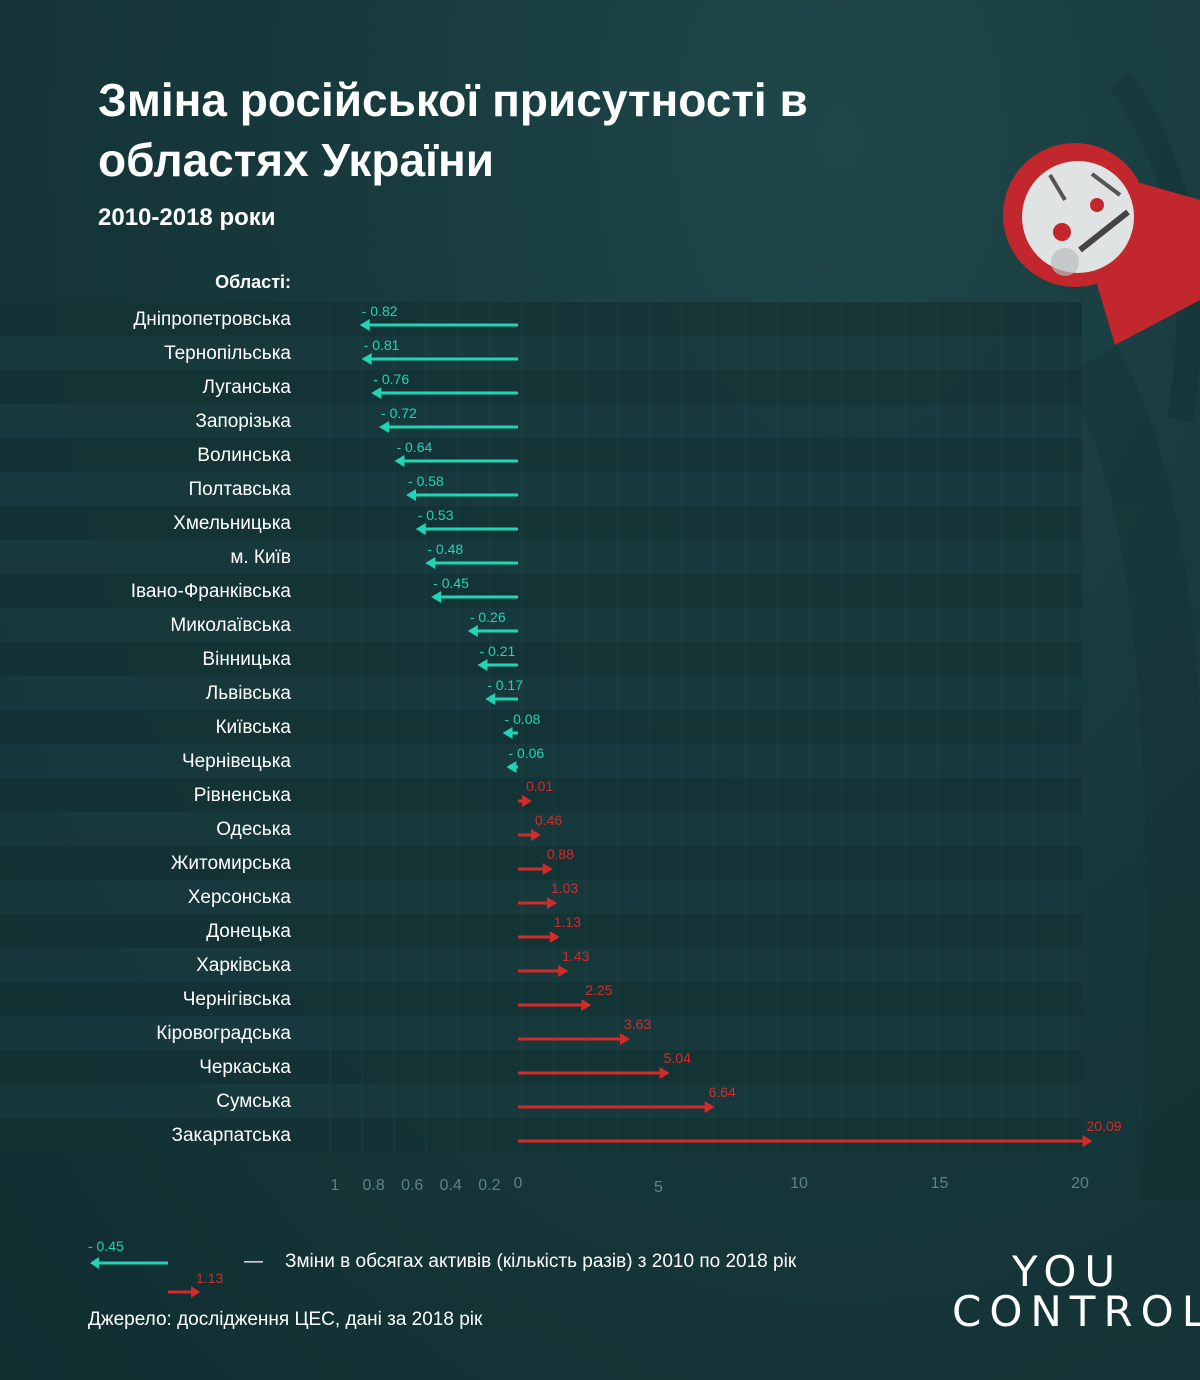 Image resolution: width=1200 pixels, height=1380 pixels. What do you see at coordinates (253, 1101) in the screenshot?
I see `category-label: Сумська` at bounding box center [253, 1101].